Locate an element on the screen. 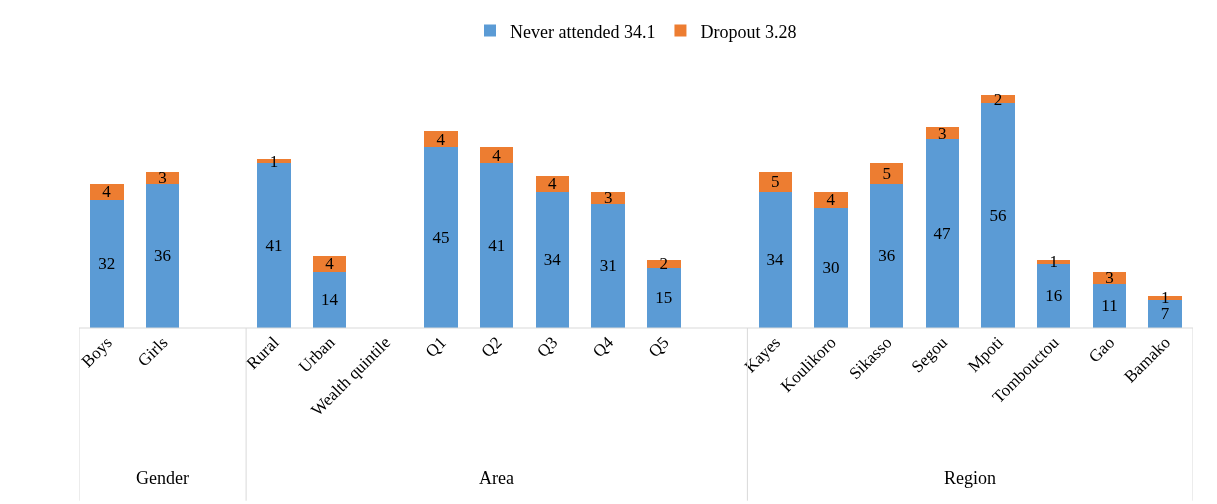 The height and width of the screenshot is (504, 1217). data-label: 16 is located at coordinates (1054, 296).